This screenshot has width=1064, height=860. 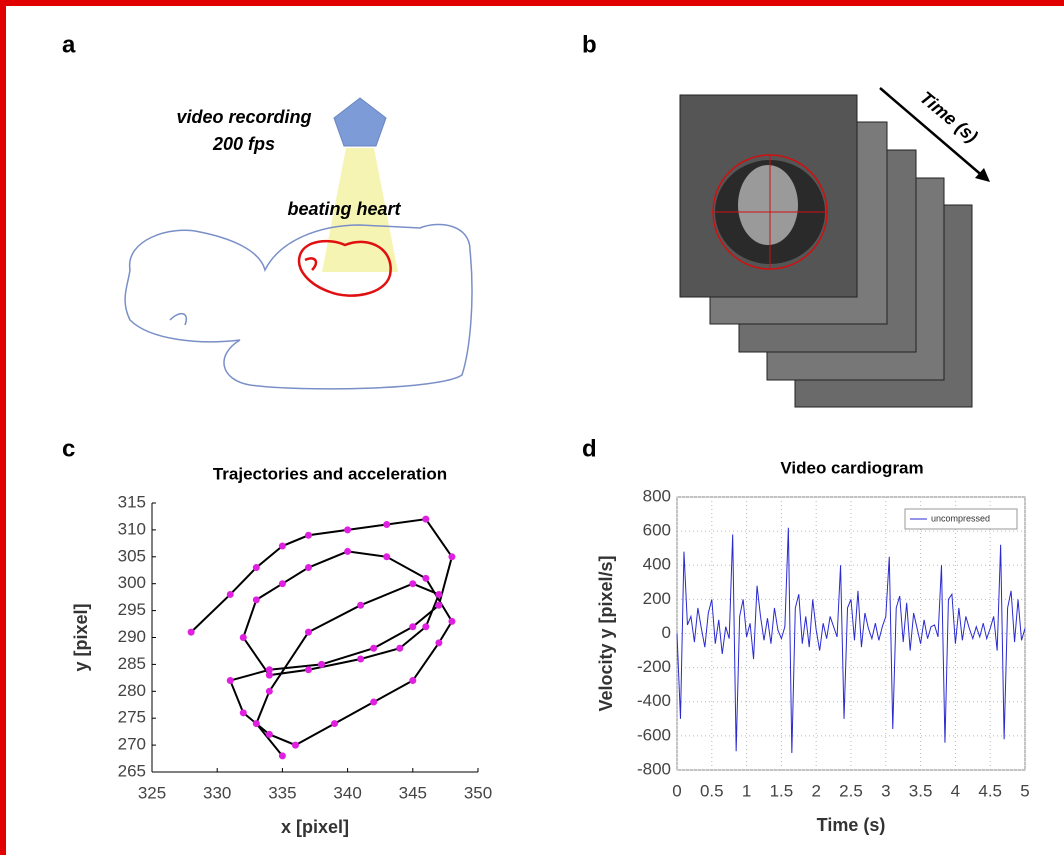 What do you see at coordinates (921, 790) in the screenshot?
I see `x-tick-label: 3.5` at bounding box center [921, 790].